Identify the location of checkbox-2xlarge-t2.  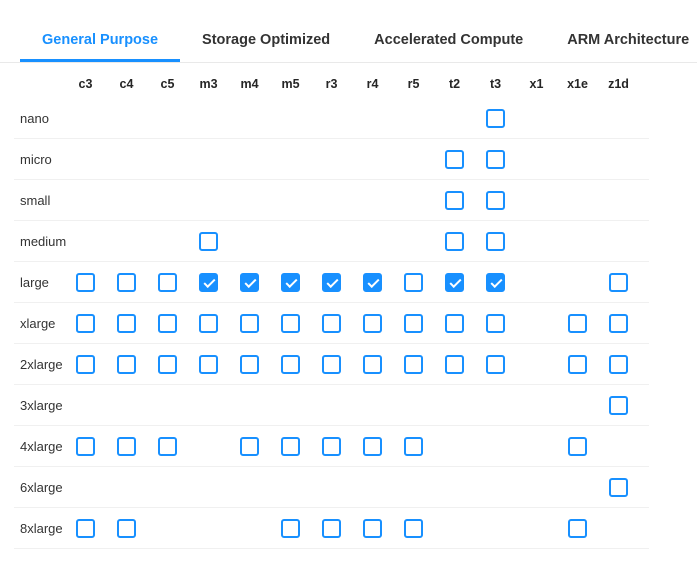
(454, 364).